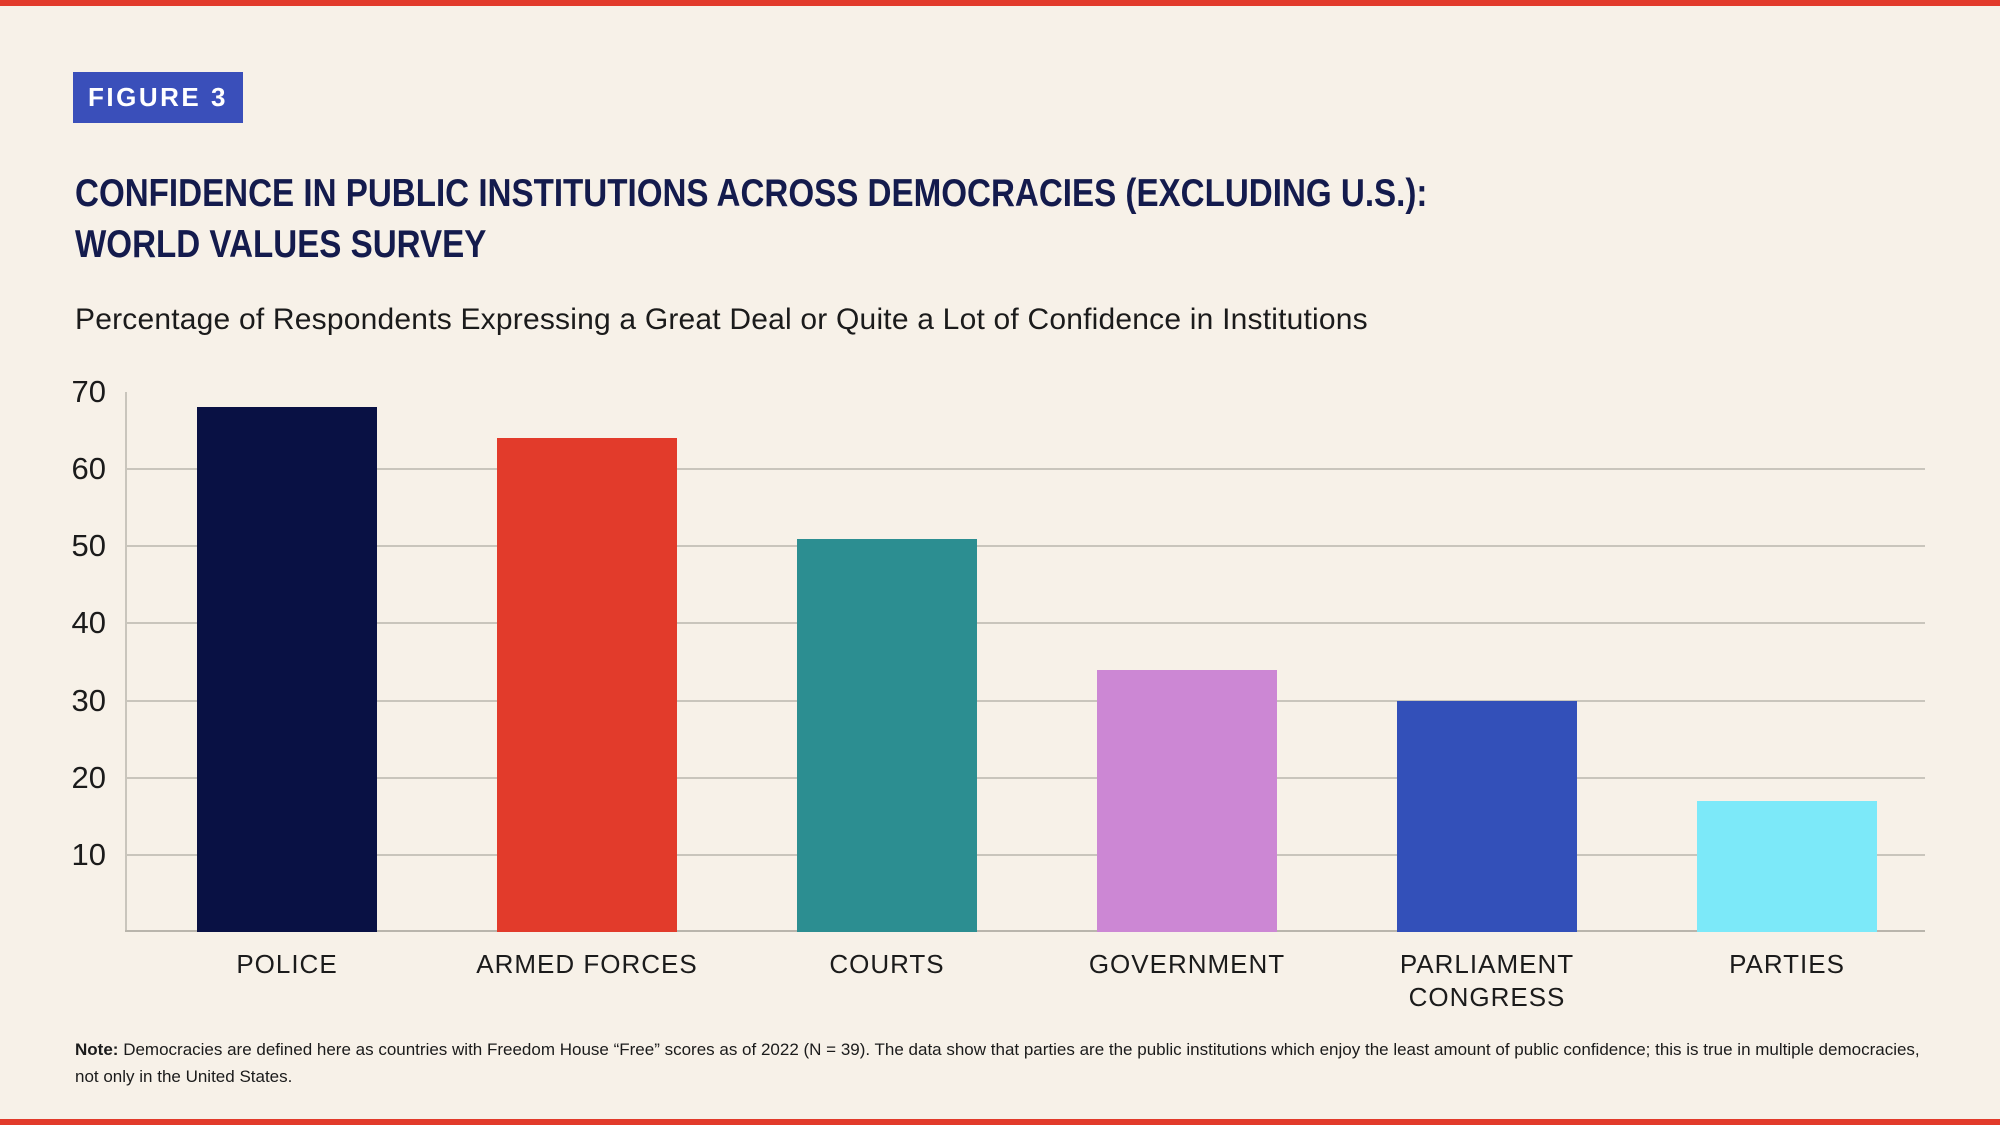 The height and width of the screenshot is (1125, 2000). What do you see at coordinates (1187, 800) in the screenshot?
I see `bar-government` at bounding box center [1187, 800].